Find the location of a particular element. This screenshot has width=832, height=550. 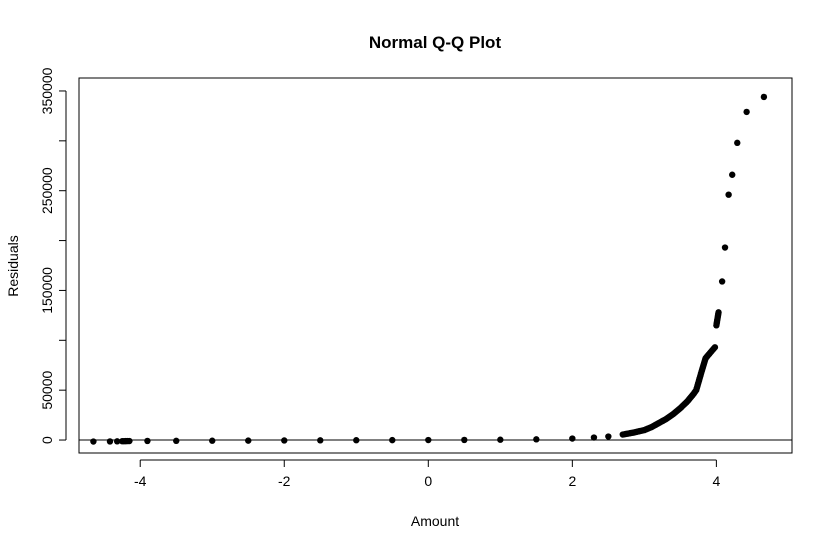

chart-title: Normal Q-Q Plot is located at coordinates (435, 42).